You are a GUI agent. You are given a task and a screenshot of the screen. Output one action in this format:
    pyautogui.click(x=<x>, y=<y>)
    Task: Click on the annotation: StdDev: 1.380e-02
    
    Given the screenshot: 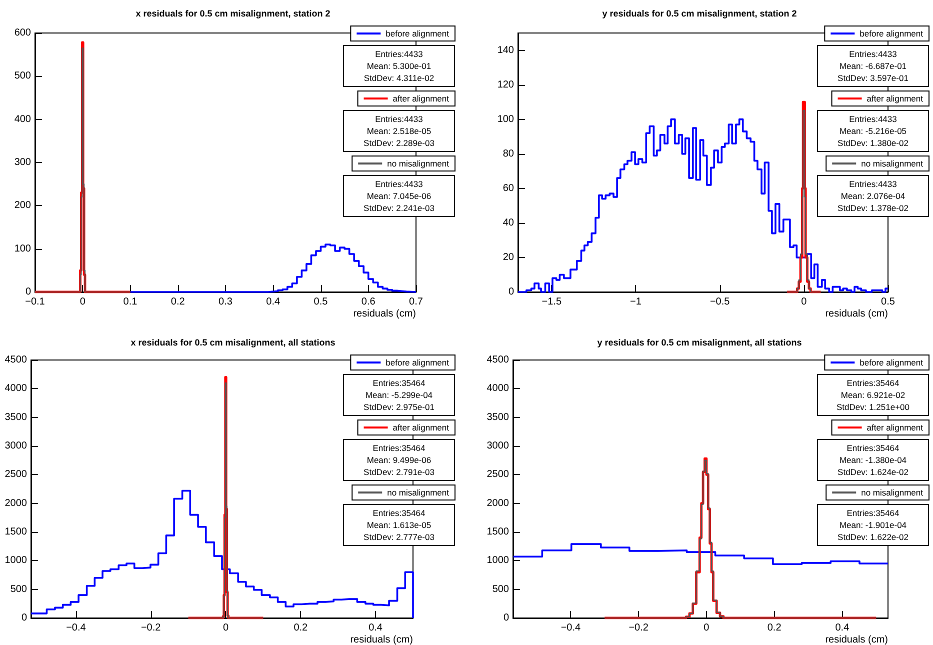 What is the action you would take?
    pyautogui.click(x=873, y=143)
    